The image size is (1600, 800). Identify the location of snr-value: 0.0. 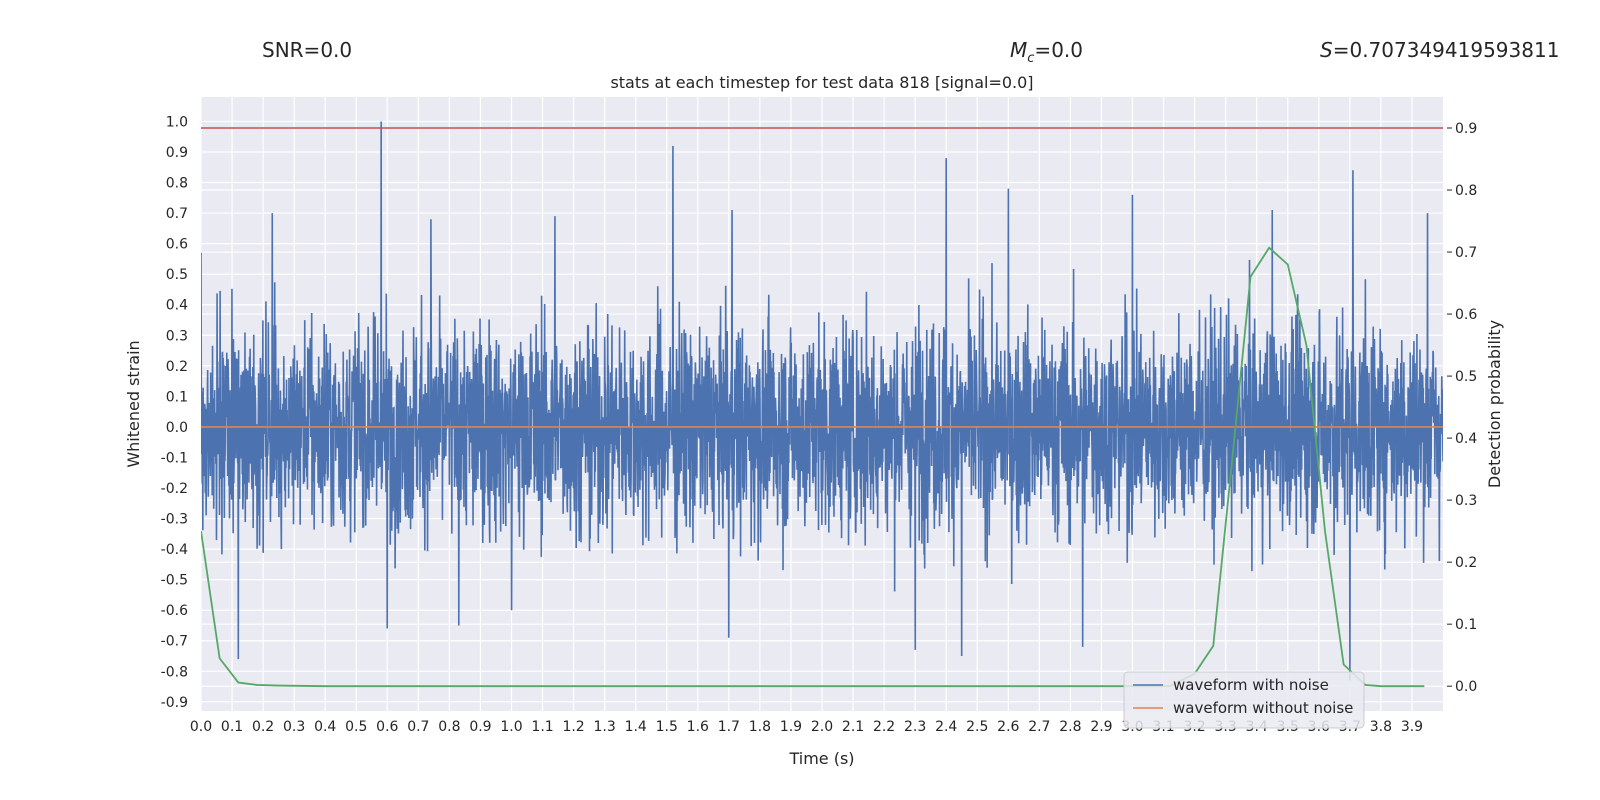
(336, 50).